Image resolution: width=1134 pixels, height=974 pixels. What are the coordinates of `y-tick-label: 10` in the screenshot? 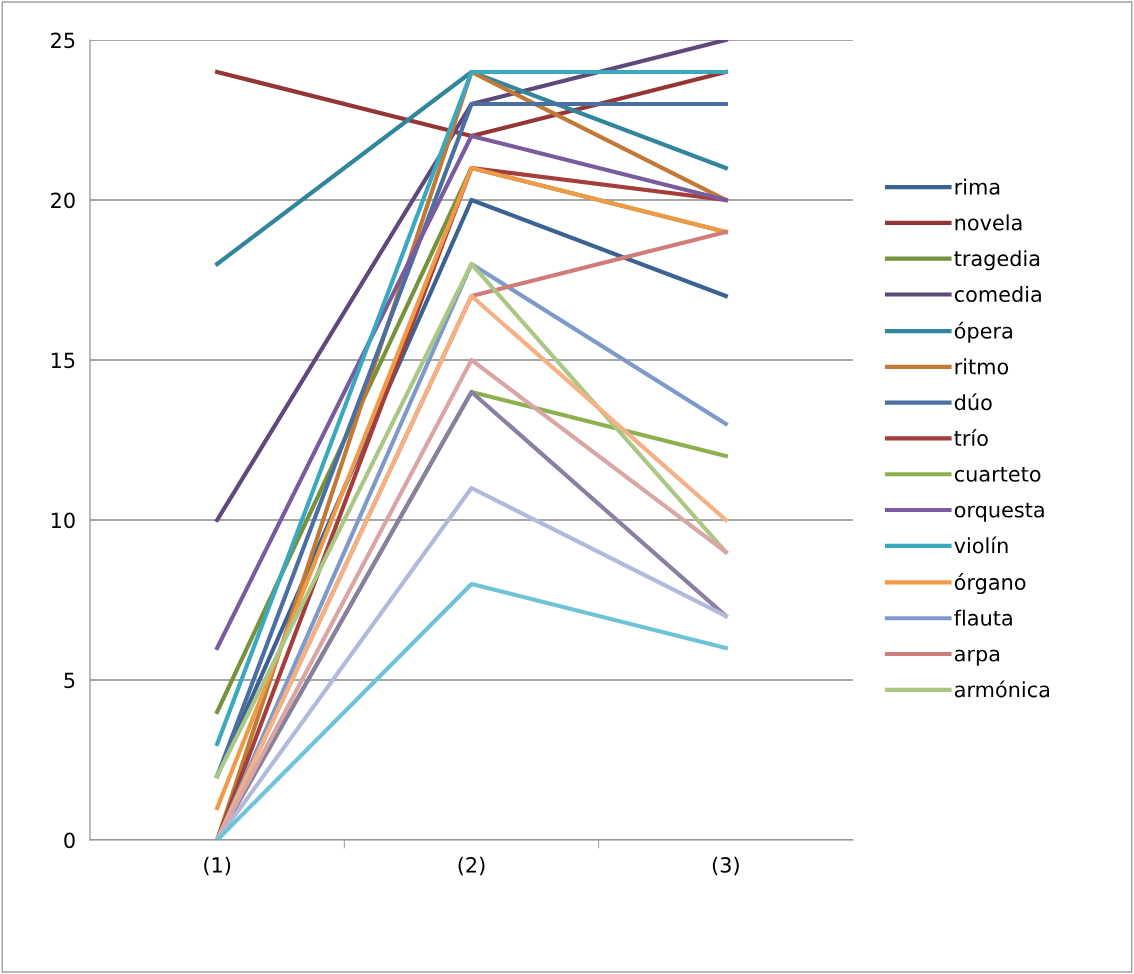 It's located at (63, 520).